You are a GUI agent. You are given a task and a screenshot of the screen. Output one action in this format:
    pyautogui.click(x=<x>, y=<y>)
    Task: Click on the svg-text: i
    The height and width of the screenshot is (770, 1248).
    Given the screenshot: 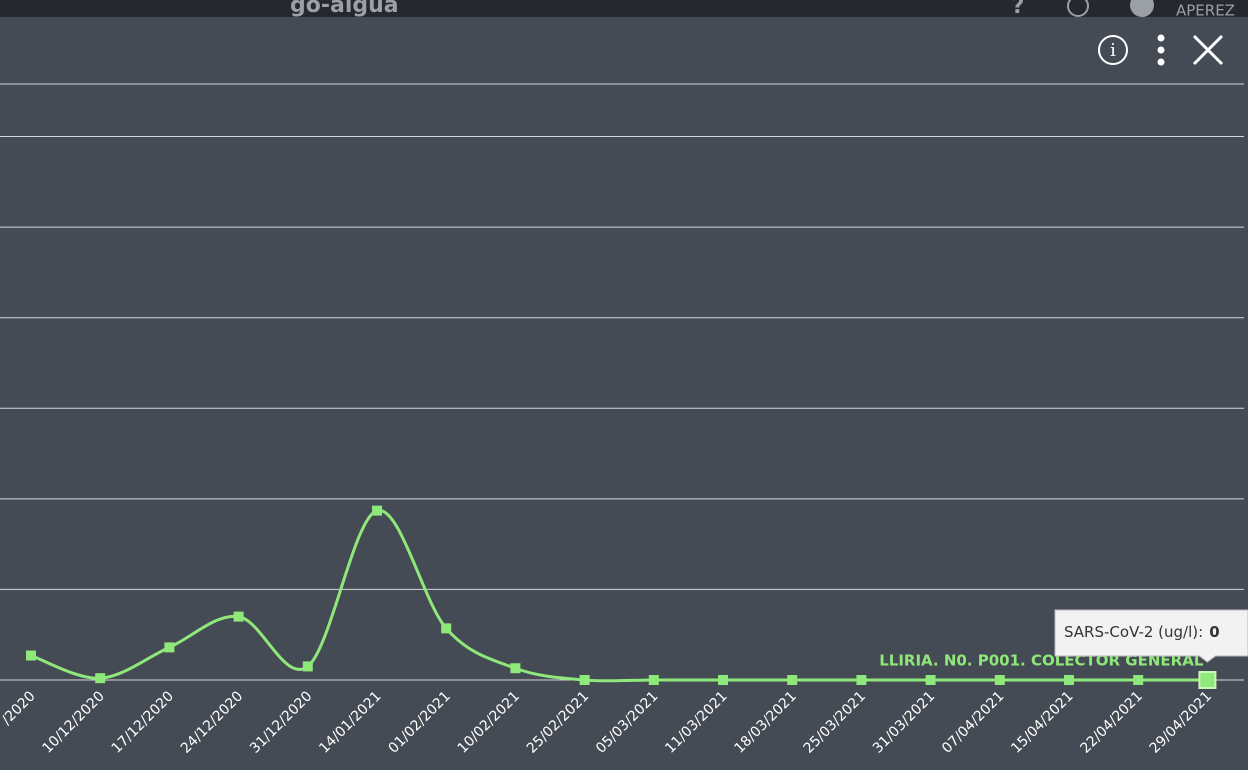 What is the action you would take?
    pyautogui.click(x=1113, y=50)
    